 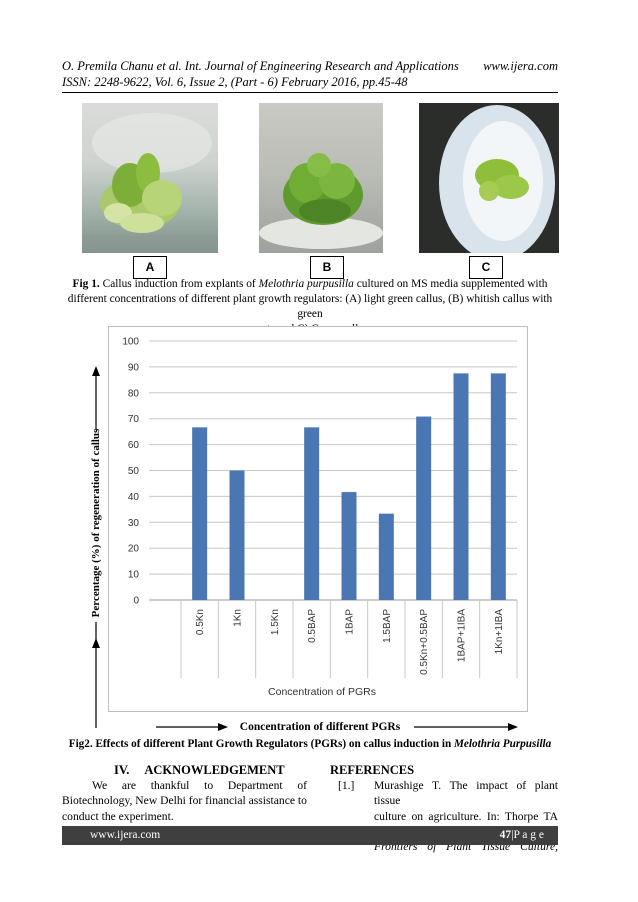 I want to click on x-tick-label: 0.5Kn+0.5BAP, so click(x=424, y=642).